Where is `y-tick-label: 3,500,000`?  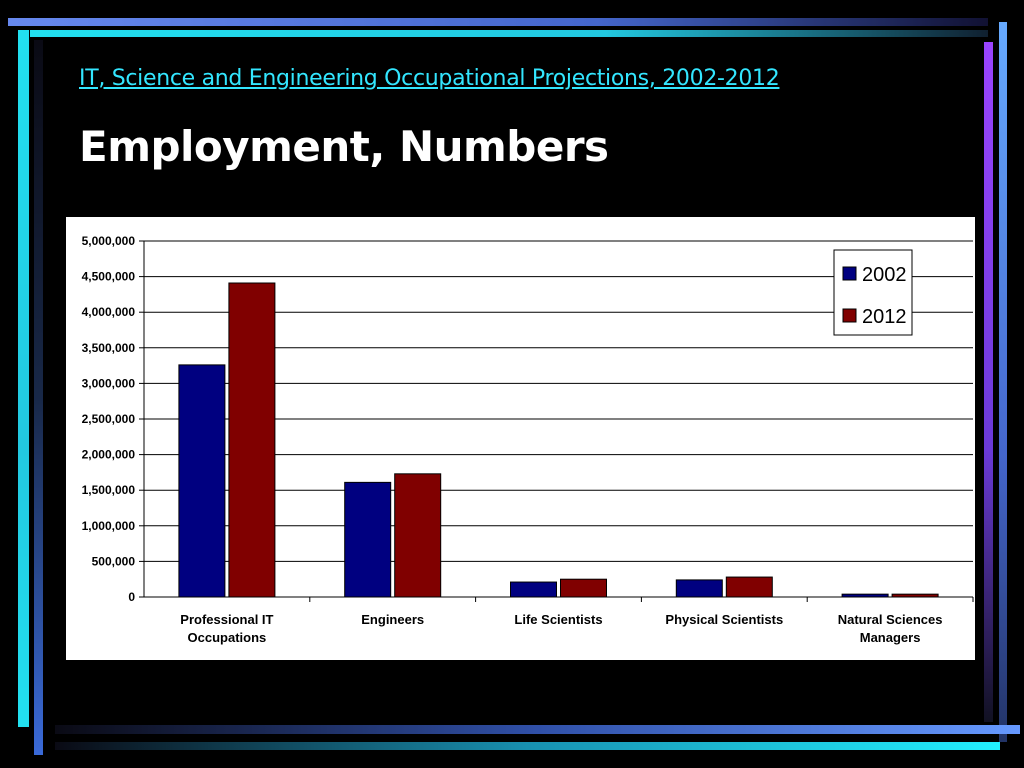 y-tick-label: 3,500,000 is located at coordinates (109, 348).